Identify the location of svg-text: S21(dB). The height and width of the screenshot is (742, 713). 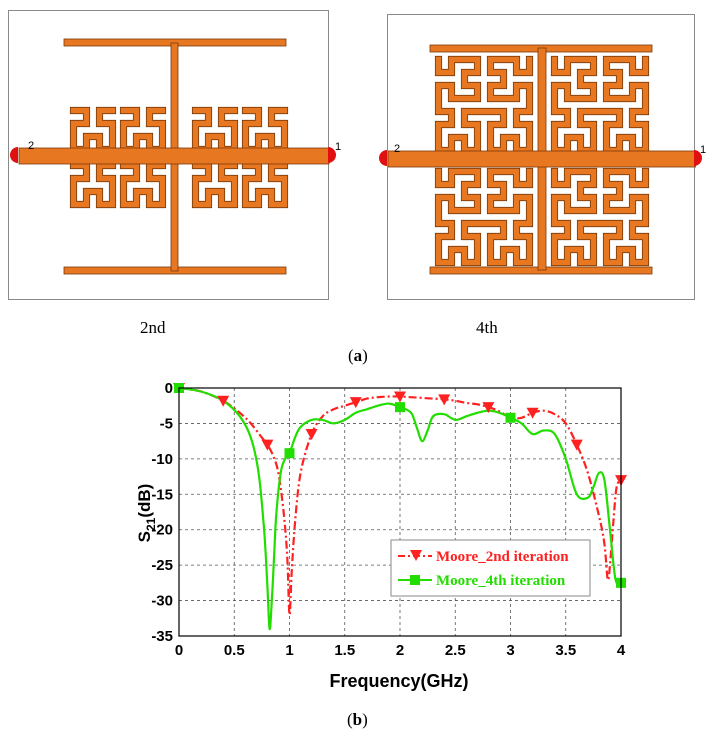
(146, 513).